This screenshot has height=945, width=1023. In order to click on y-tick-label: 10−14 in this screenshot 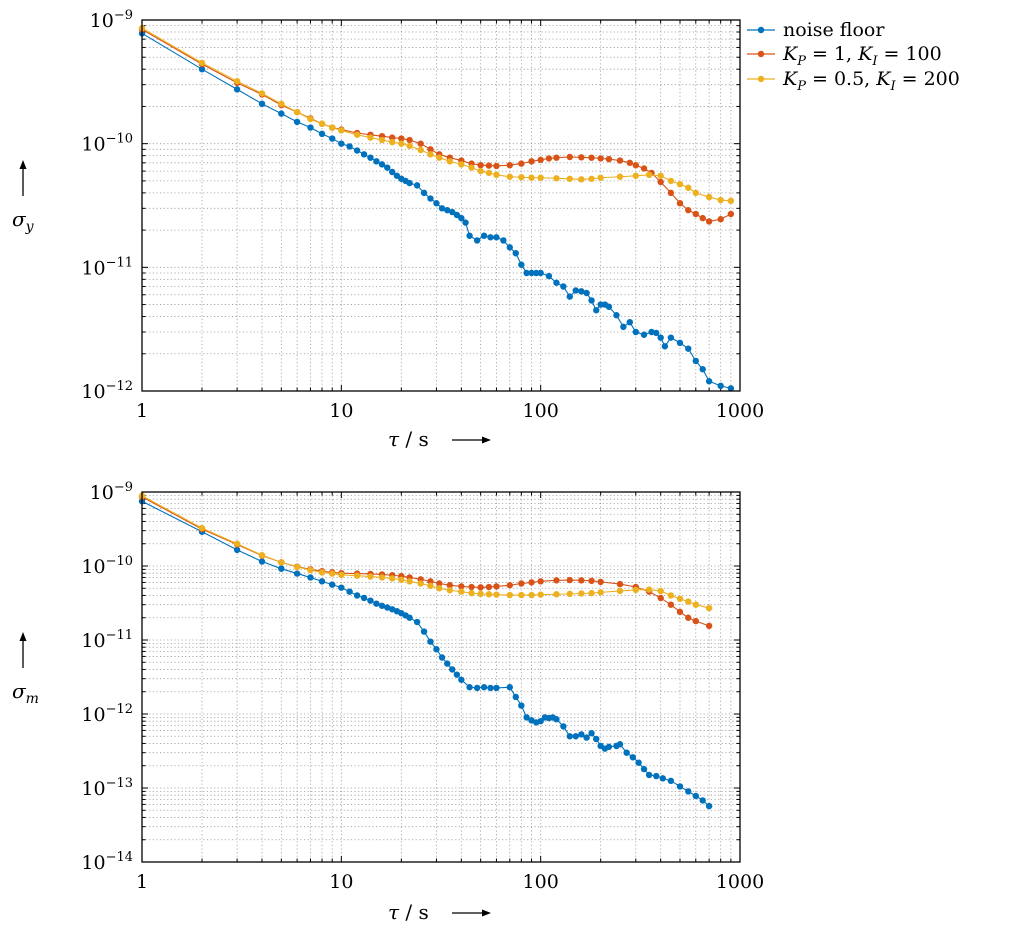, I will do `click(107, 862)`.